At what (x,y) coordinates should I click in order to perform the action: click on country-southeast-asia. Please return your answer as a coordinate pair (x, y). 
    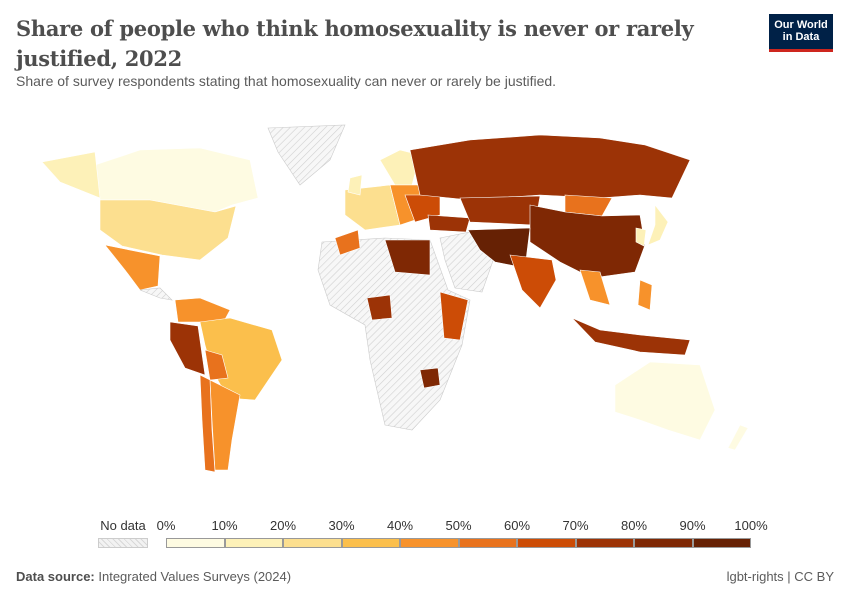
    Looking at the image, I should click on (595, 287).